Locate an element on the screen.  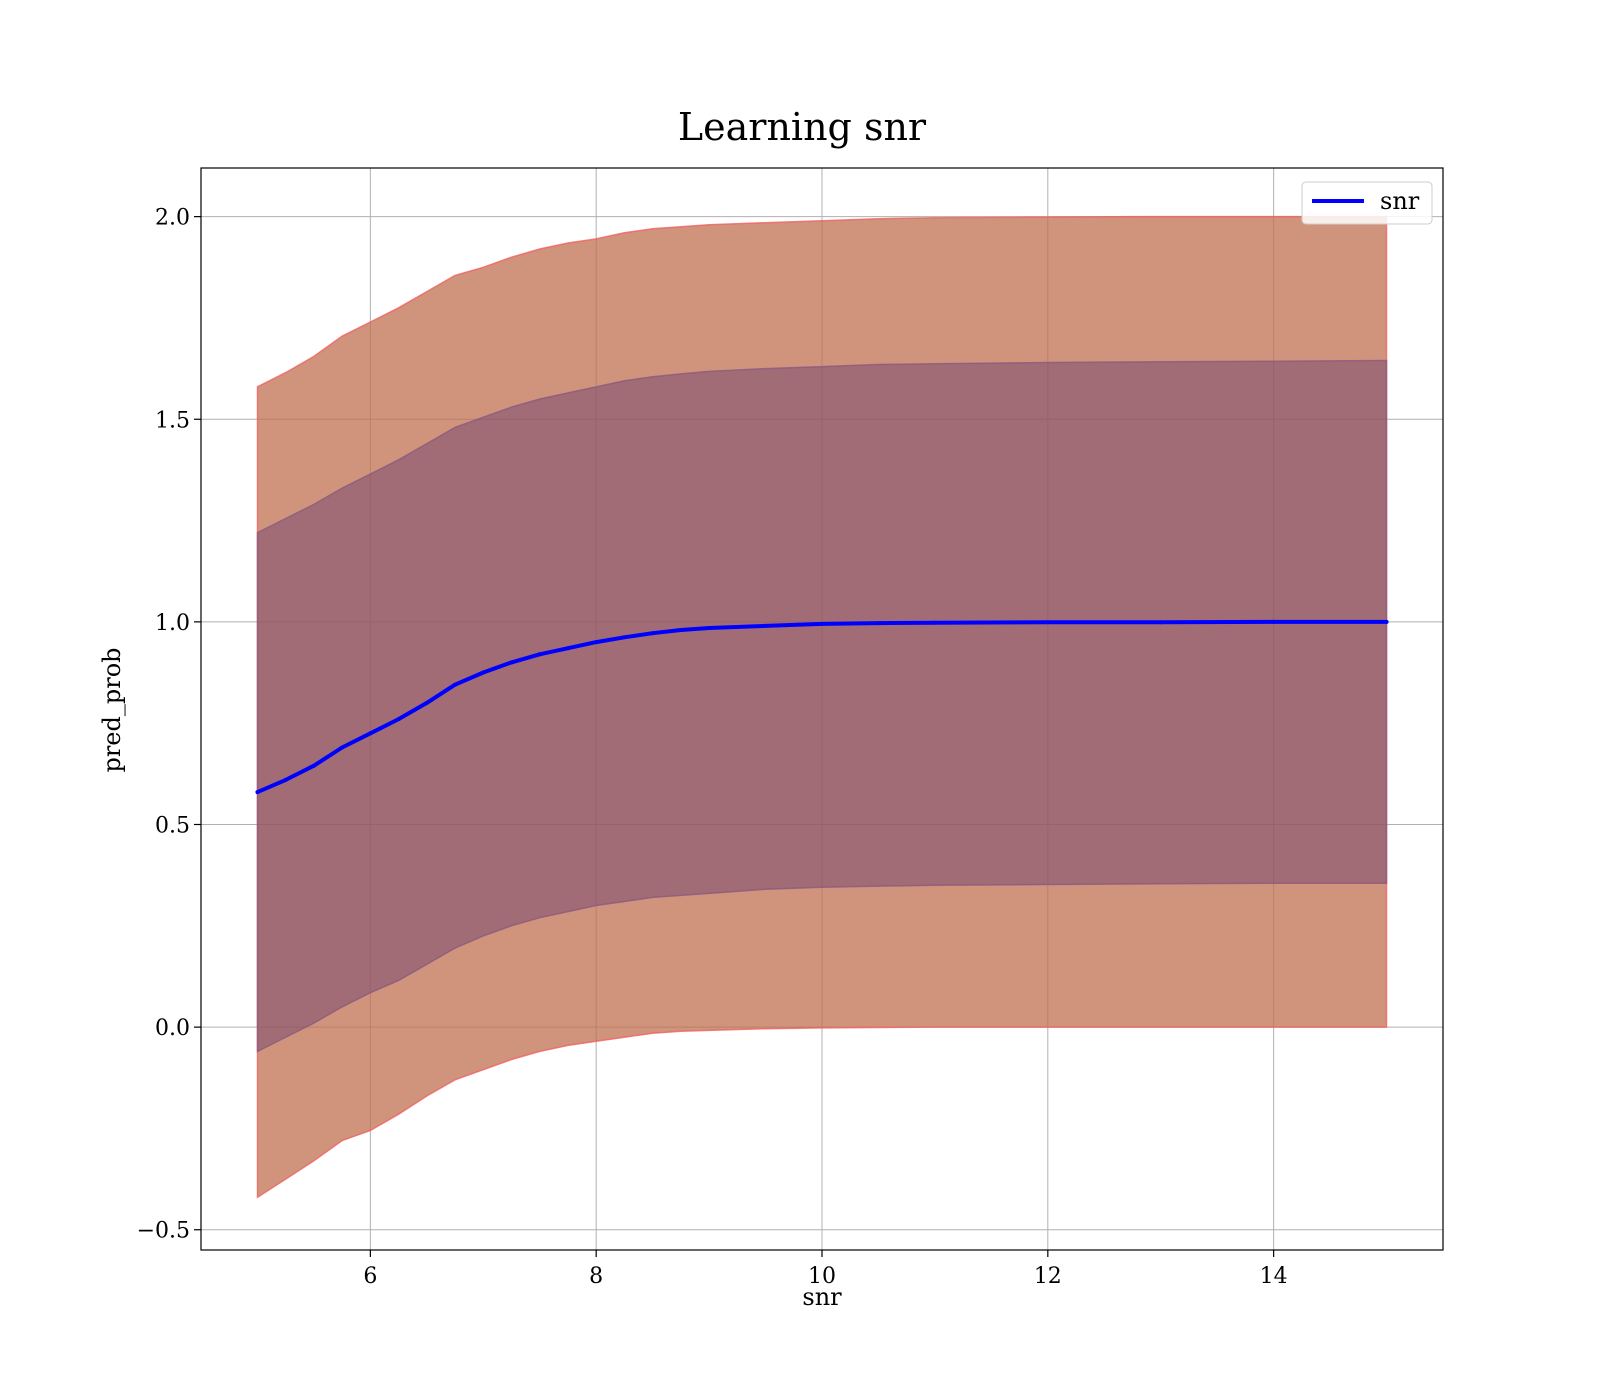
x-tick-label-14: 14 is located at coordinates (1274, 1276).